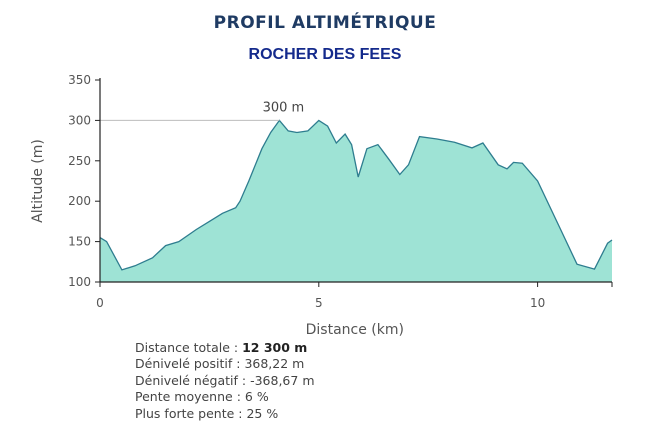 Image resolution: width=650 pixels, height=430 pixels. Describe the element at coordinates (187, 347) in the screenshot. I see `stat-label: Distance totale :` at that location.